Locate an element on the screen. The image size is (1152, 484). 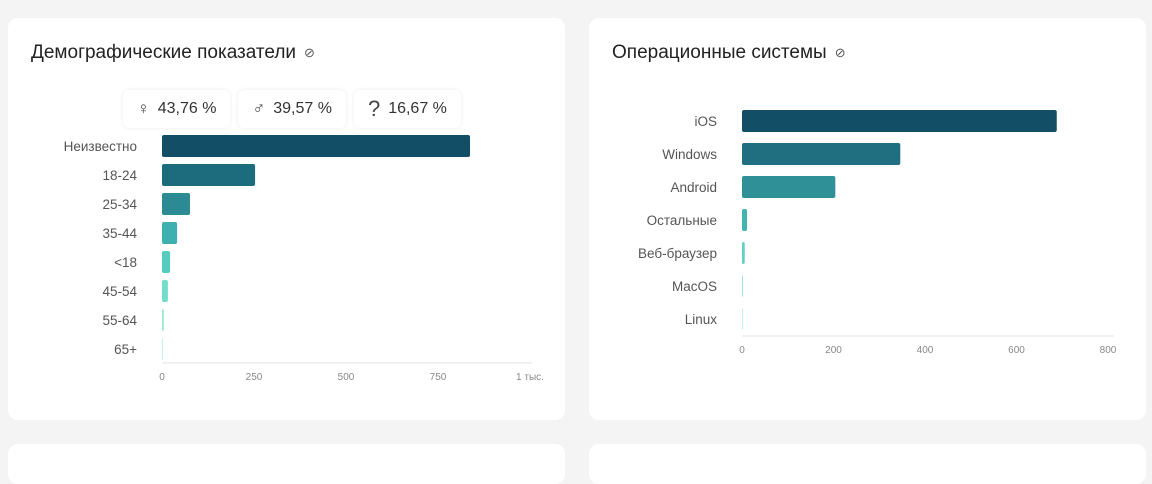
stat-value: 43,76 % is located at coordinates (187, 108).